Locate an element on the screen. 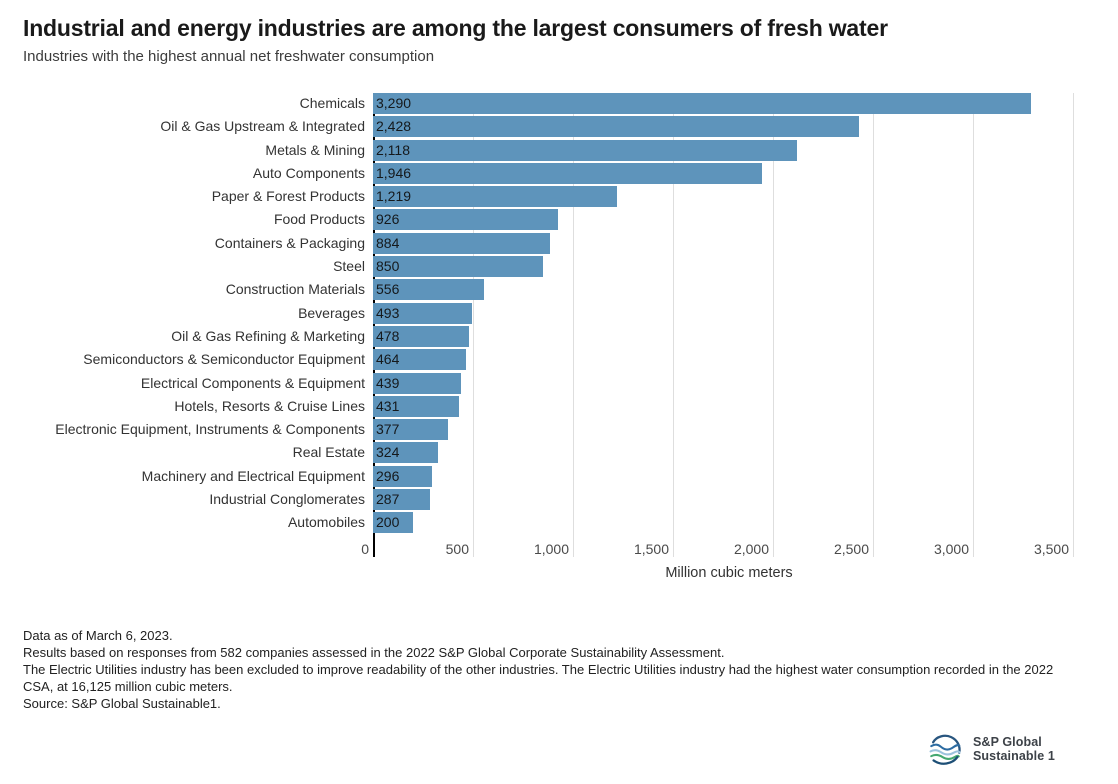  bar-row: Oil & Gas Upstream & Integrated 2,428 is located at coordinates (559, 127).